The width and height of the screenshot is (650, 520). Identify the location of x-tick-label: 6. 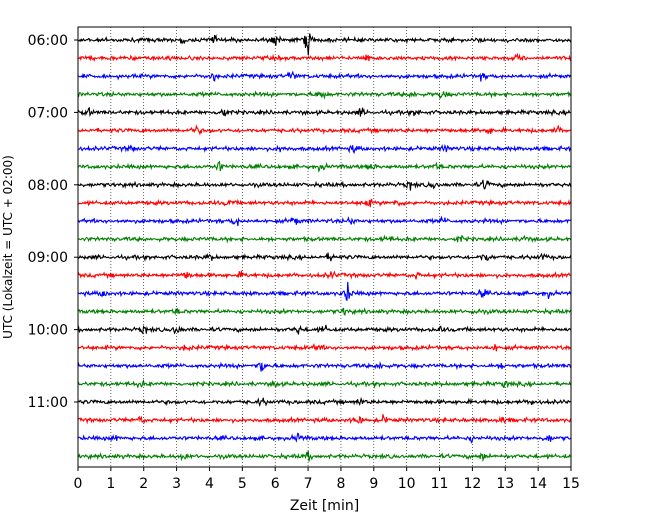
(275, 484).